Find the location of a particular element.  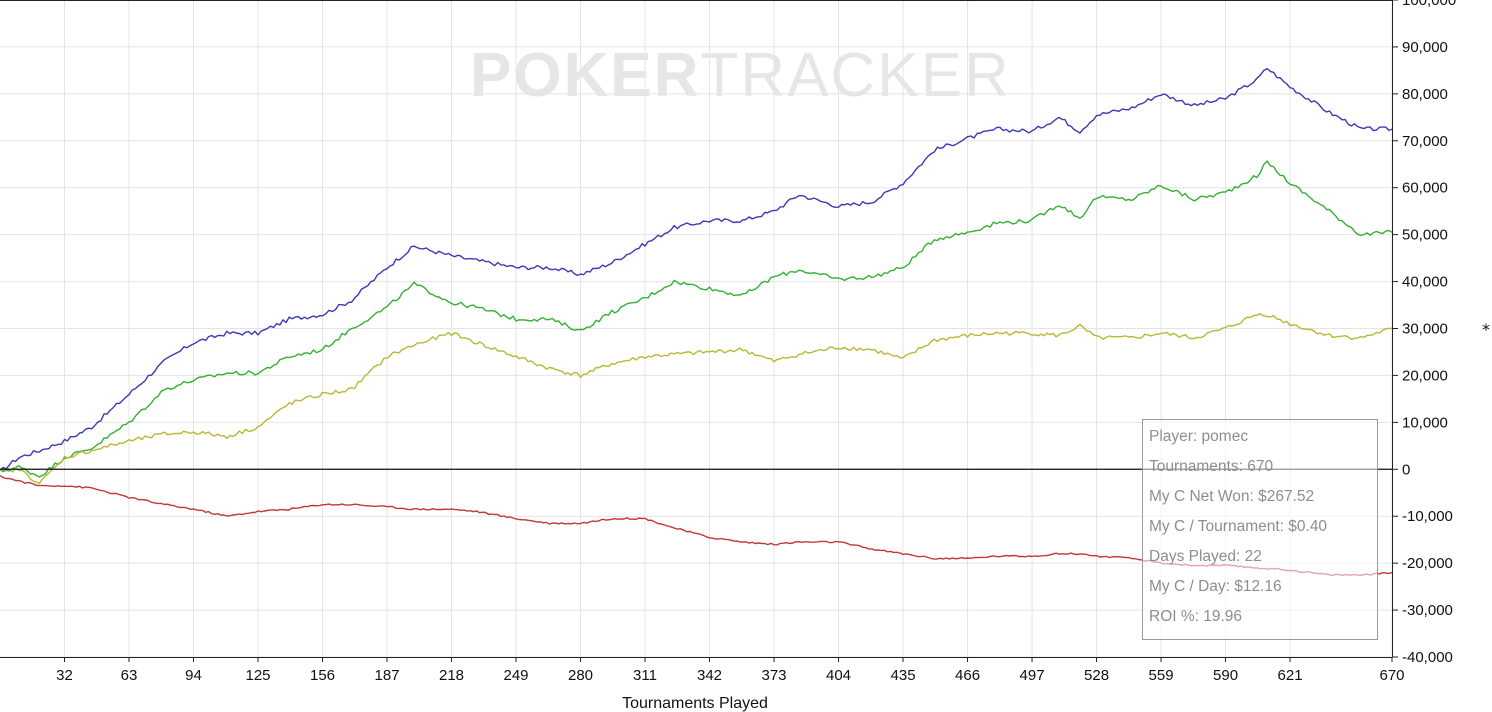

stats-player: Player: pomec is located at coordinates (1199, 436).